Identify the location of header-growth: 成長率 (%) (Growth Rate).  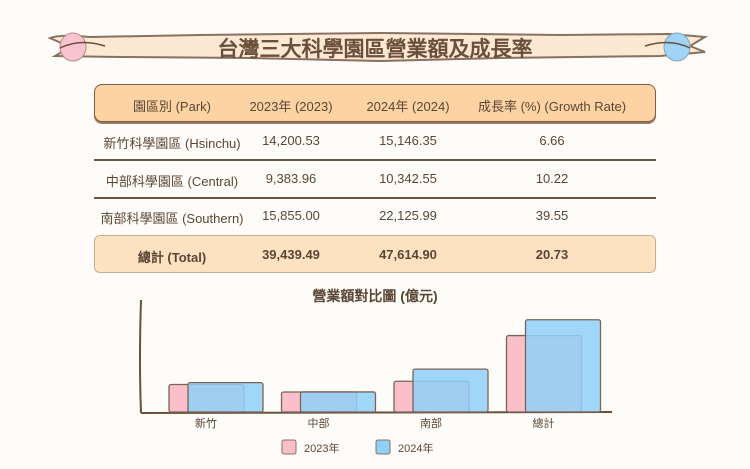
(552, 106).